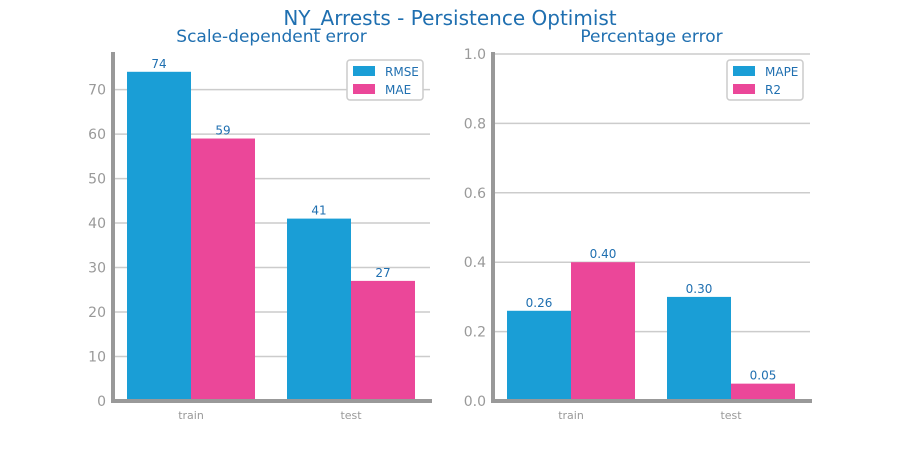  I want to click on legend-swatch-r2, so click(744, 89).